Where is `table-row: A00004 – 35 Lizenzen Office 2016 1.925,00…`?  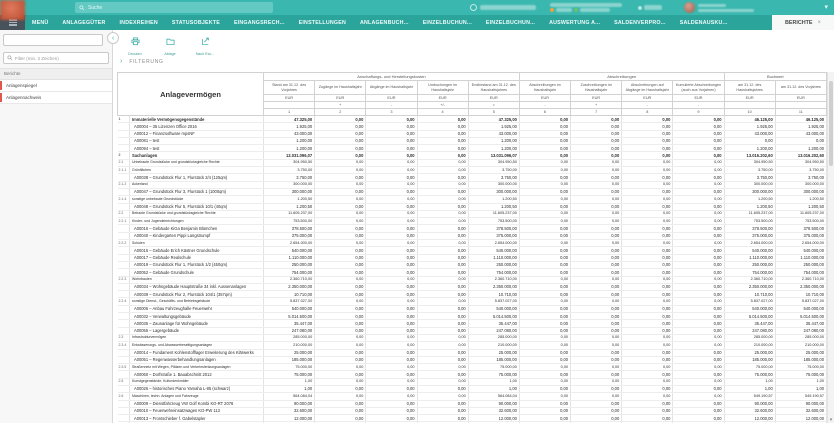
table-row: A00004 – 35 Lizenzen Office 2016 1.925,00… is located at coordinates (472, 126).